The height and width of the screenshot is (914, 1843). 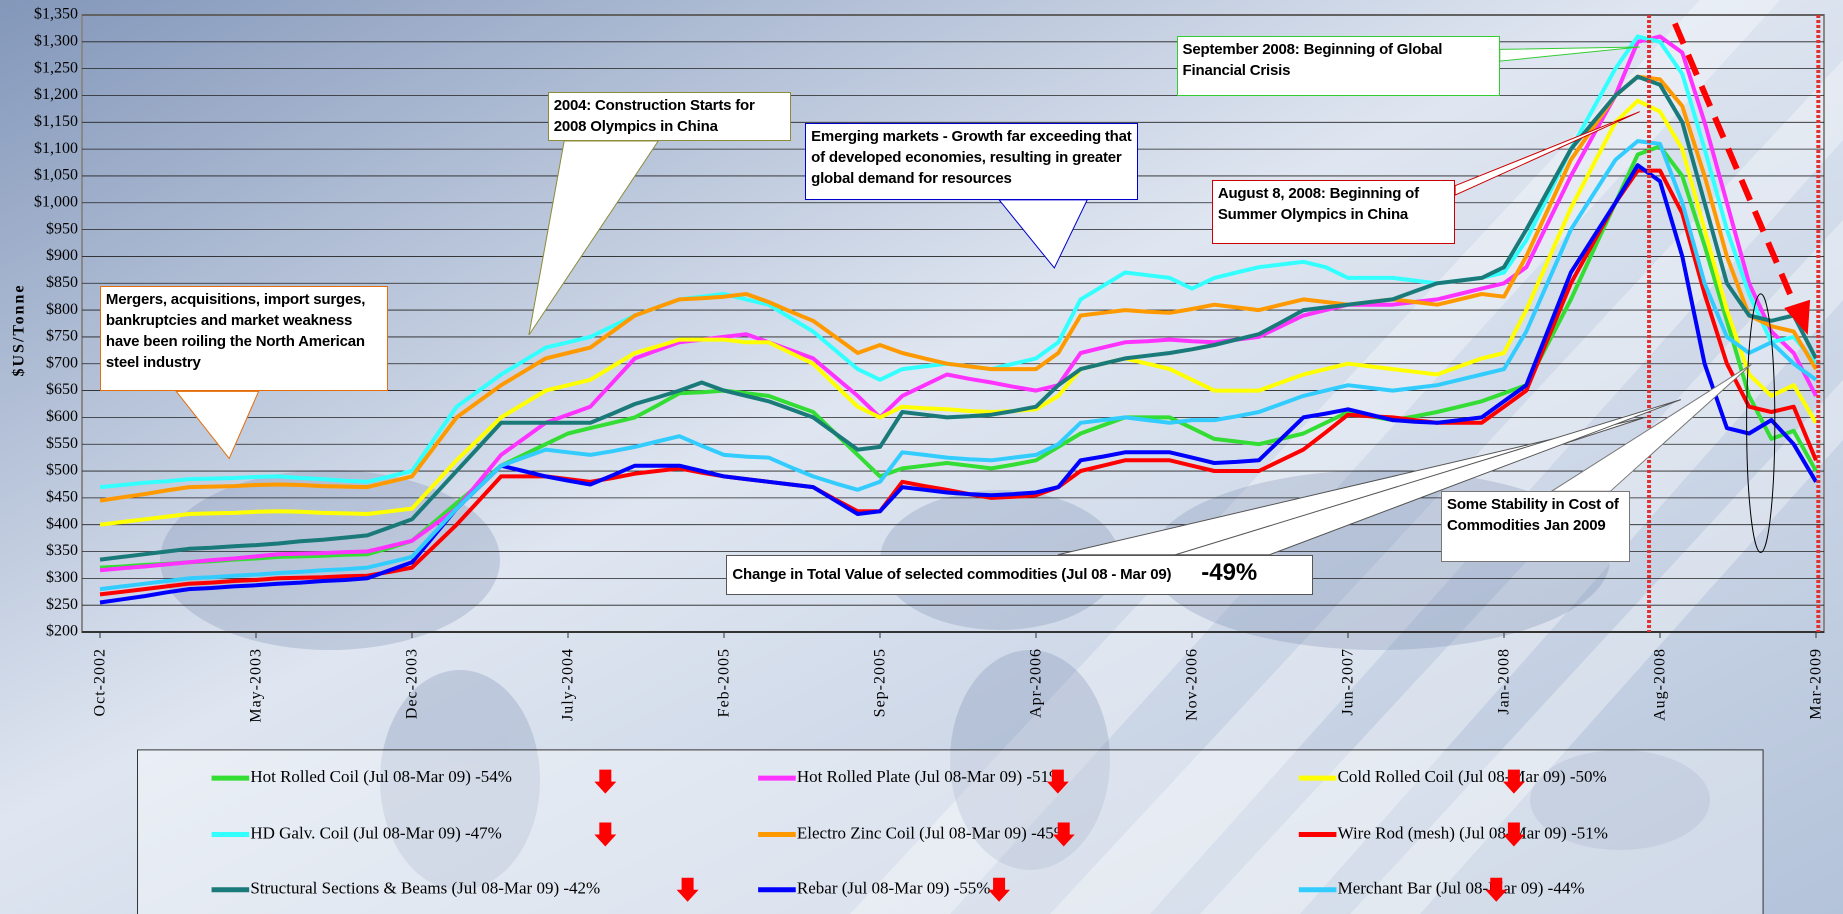 What do you see at coordinates (62, 309) in the screenshot?
I see `y-tick-label: $800` at bounding box center [62, 309].